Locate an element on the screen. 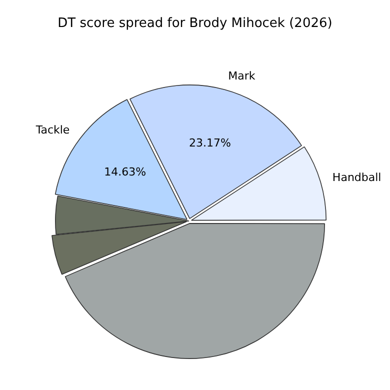 The width and height of the screenshot is (390, 390). slice-label: Tackle is located at coordinates (52, 130).